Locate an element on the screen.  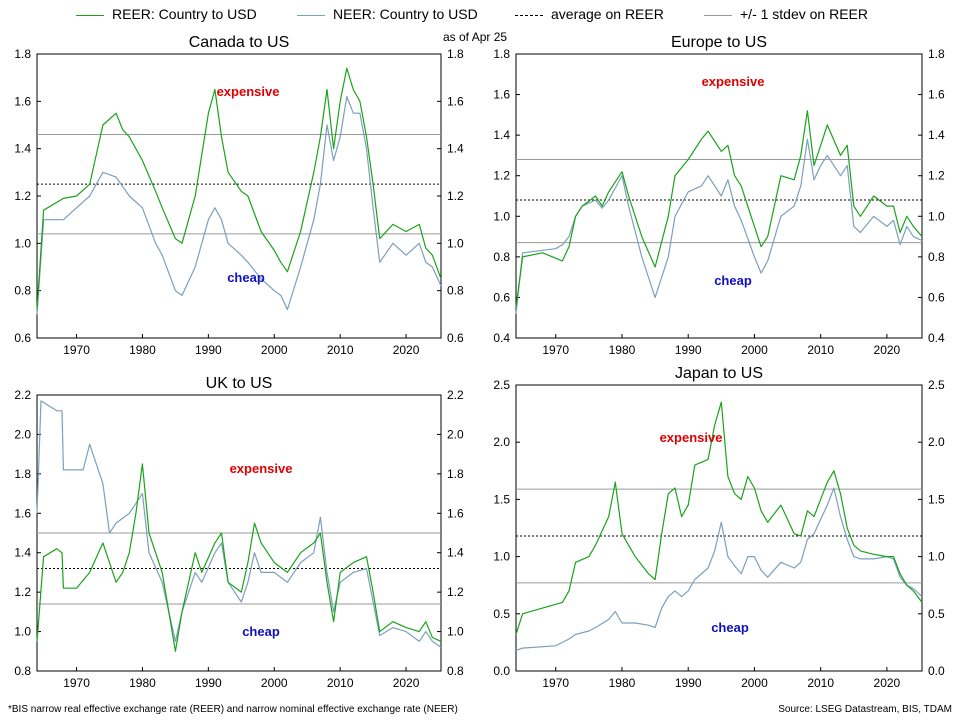
legend-item-neer: NEER: Country to USD is located at coordinates (387, 14).